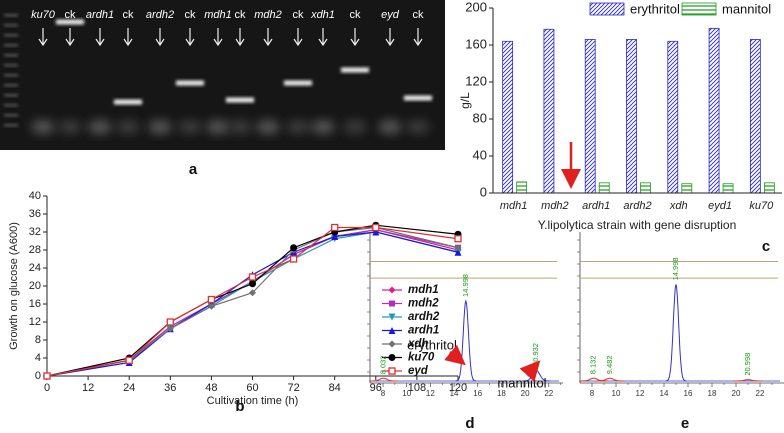 This screenshot has height=433, width=784. Describe the element at coordinates (655, 8) in the screenshot. I see `legend-label: erythritol` at that location.